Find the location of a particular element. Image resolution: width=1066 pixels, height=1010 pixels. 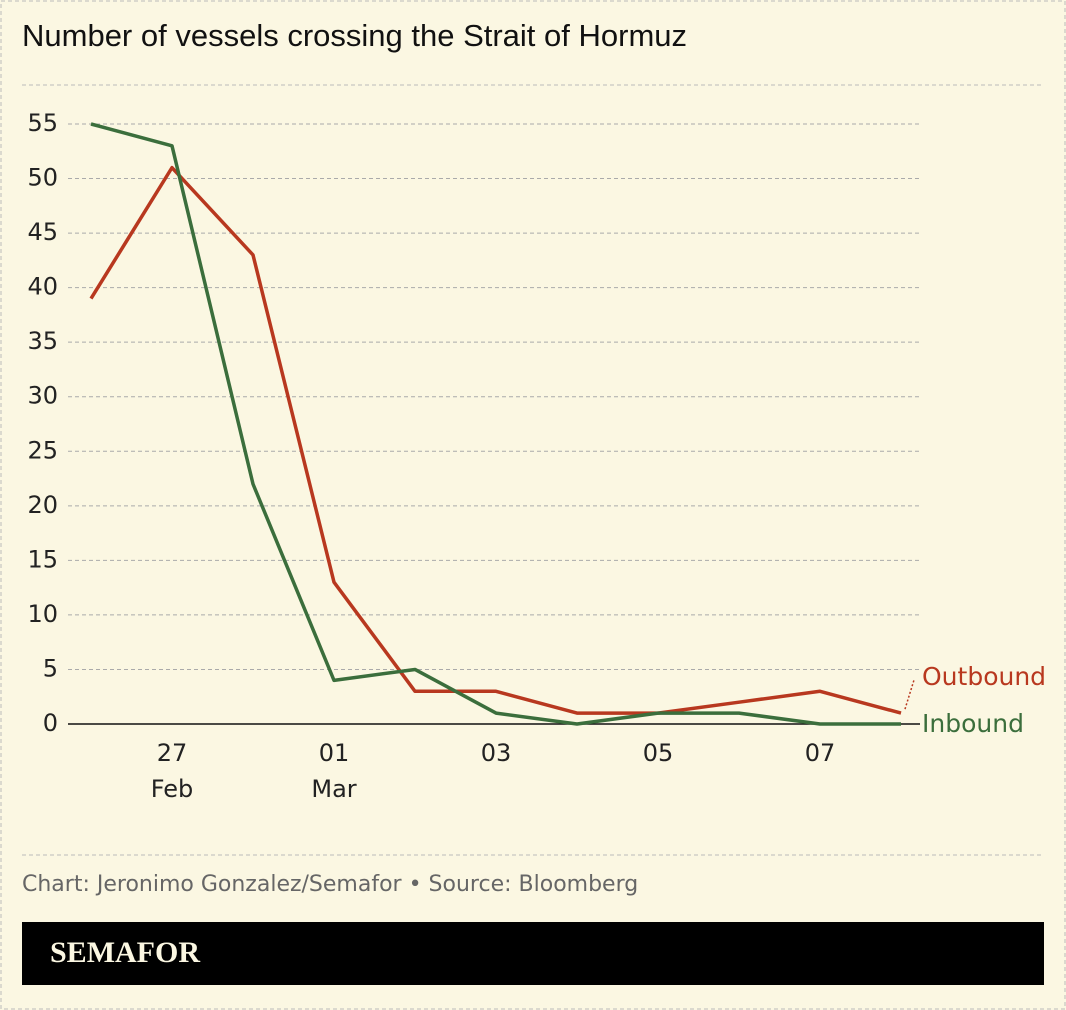

x-tick-label: 03 is located at coordinates (496, 753).